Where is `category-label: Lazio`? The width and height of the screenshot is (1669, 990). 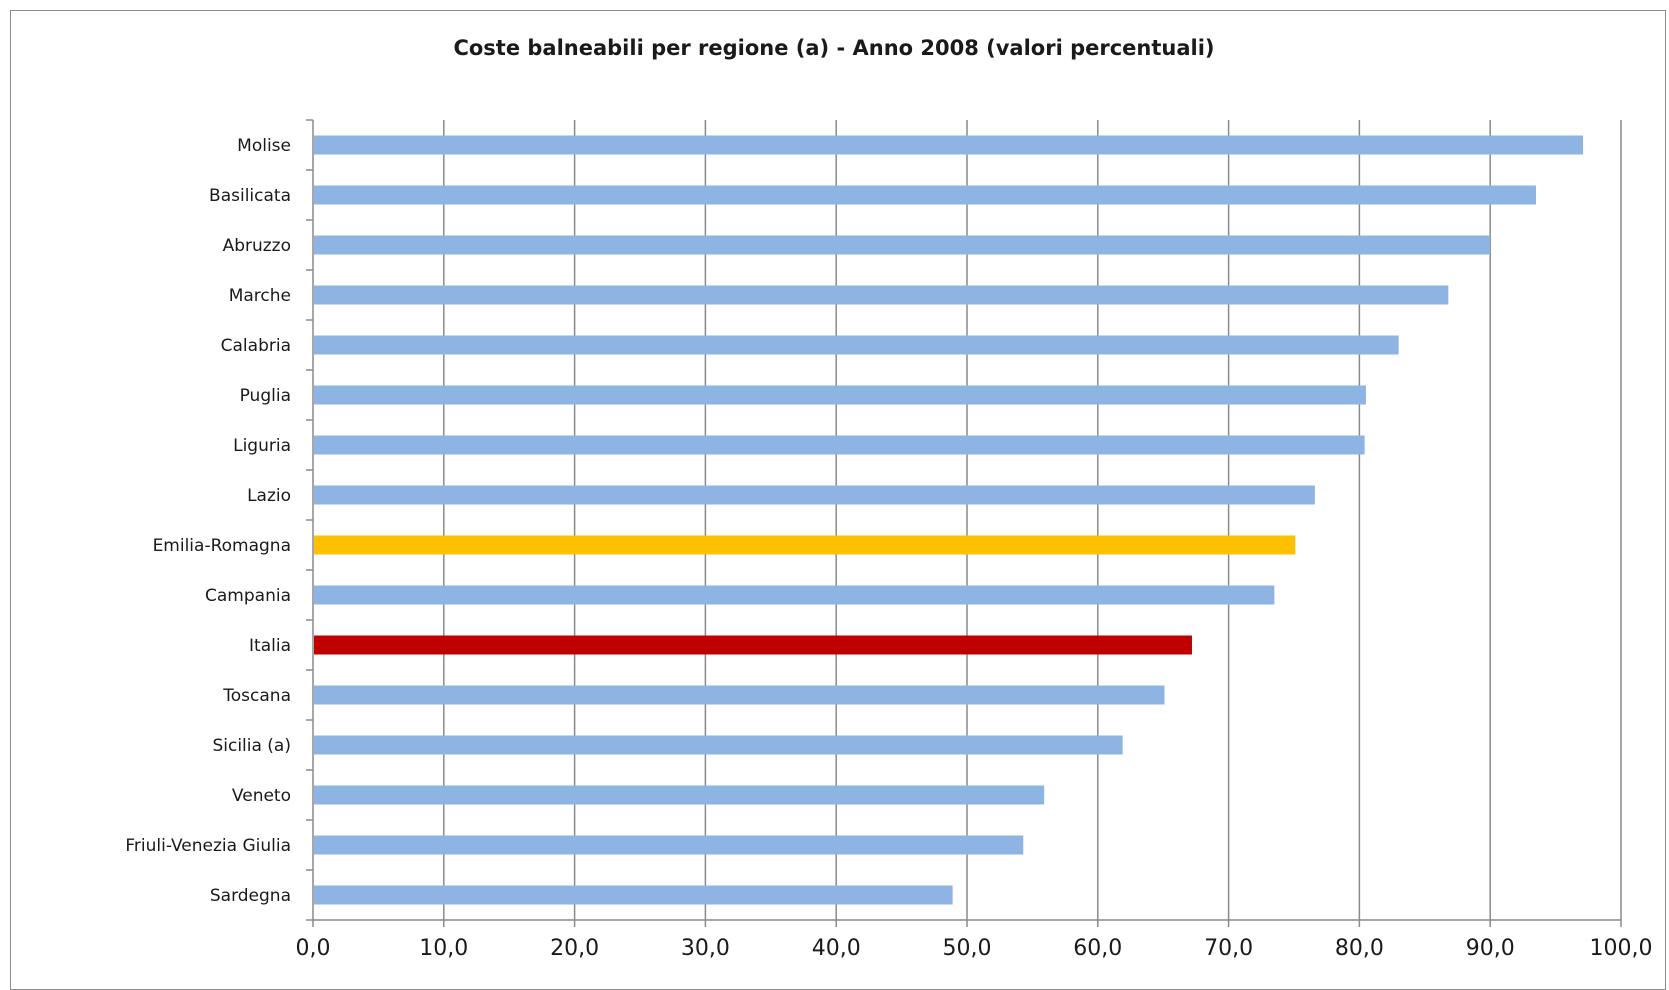 category-label: Lazio is located at coordinates (269, 496).